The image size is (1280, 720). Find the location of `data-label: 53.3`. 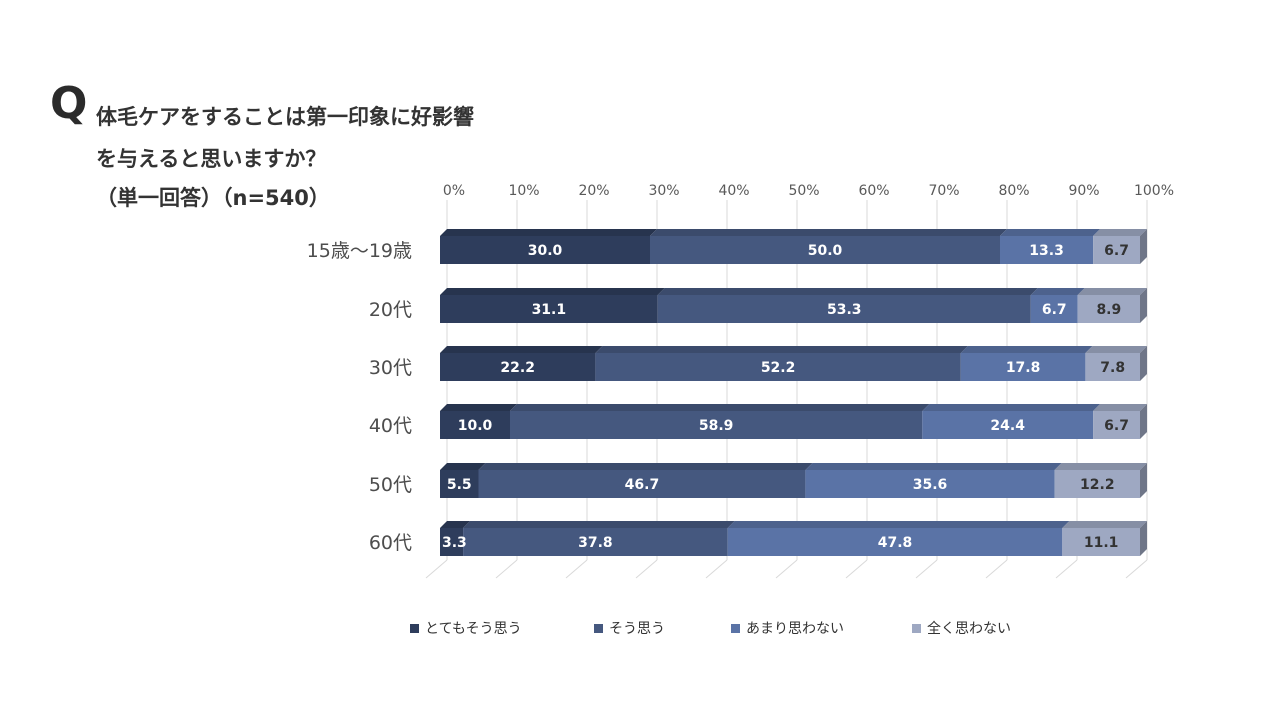

data-label: 53.3 is located at coordinates (844, 310).